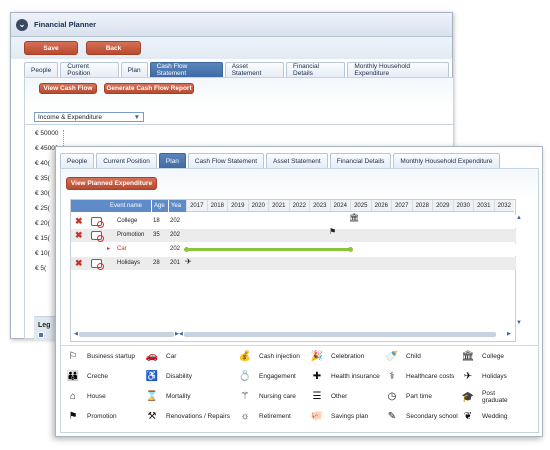 This screenshot has width=550, height=450. What do you see at coordinates (42, 208) in the screenshot?
I see `y-tick-label: € 25(` at bounding box center [42, 208].